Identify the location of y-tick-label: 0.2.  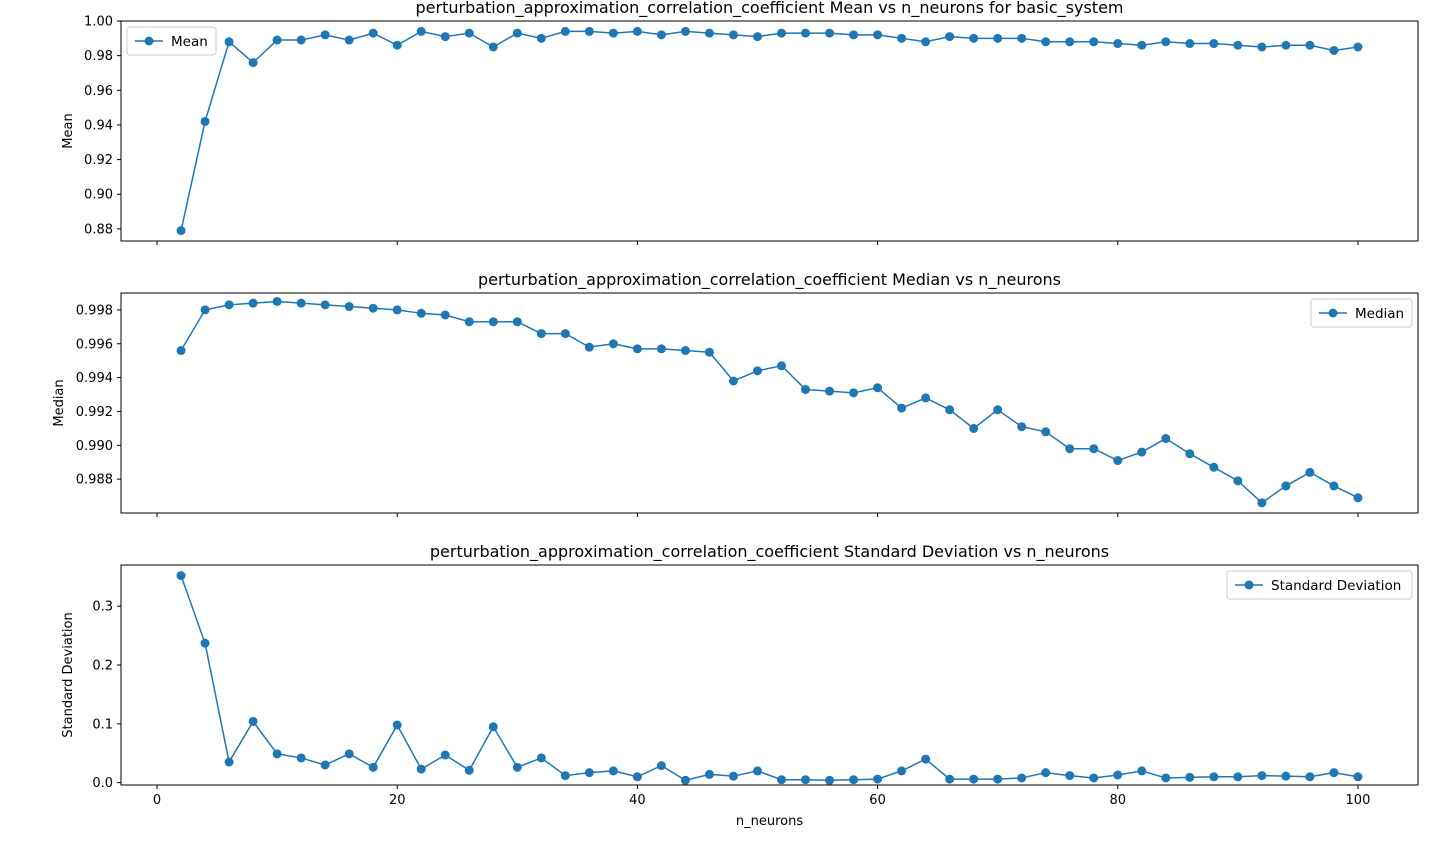
(102, 666).